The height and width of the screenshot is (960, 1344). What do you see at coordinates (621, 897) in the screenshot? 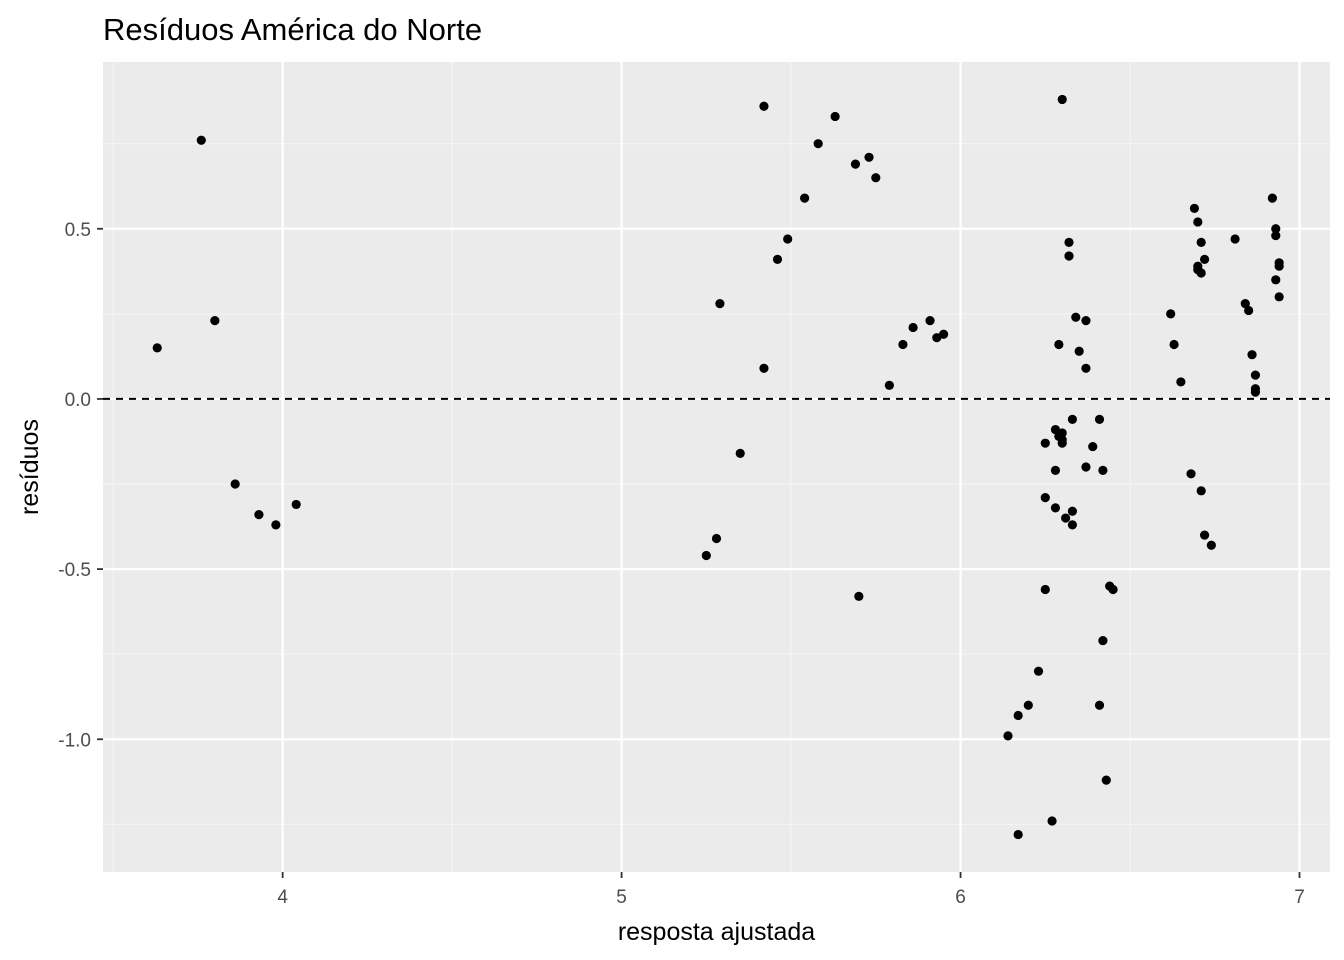
I see `x-tick-label: 5` at bounding box center [621, 897].